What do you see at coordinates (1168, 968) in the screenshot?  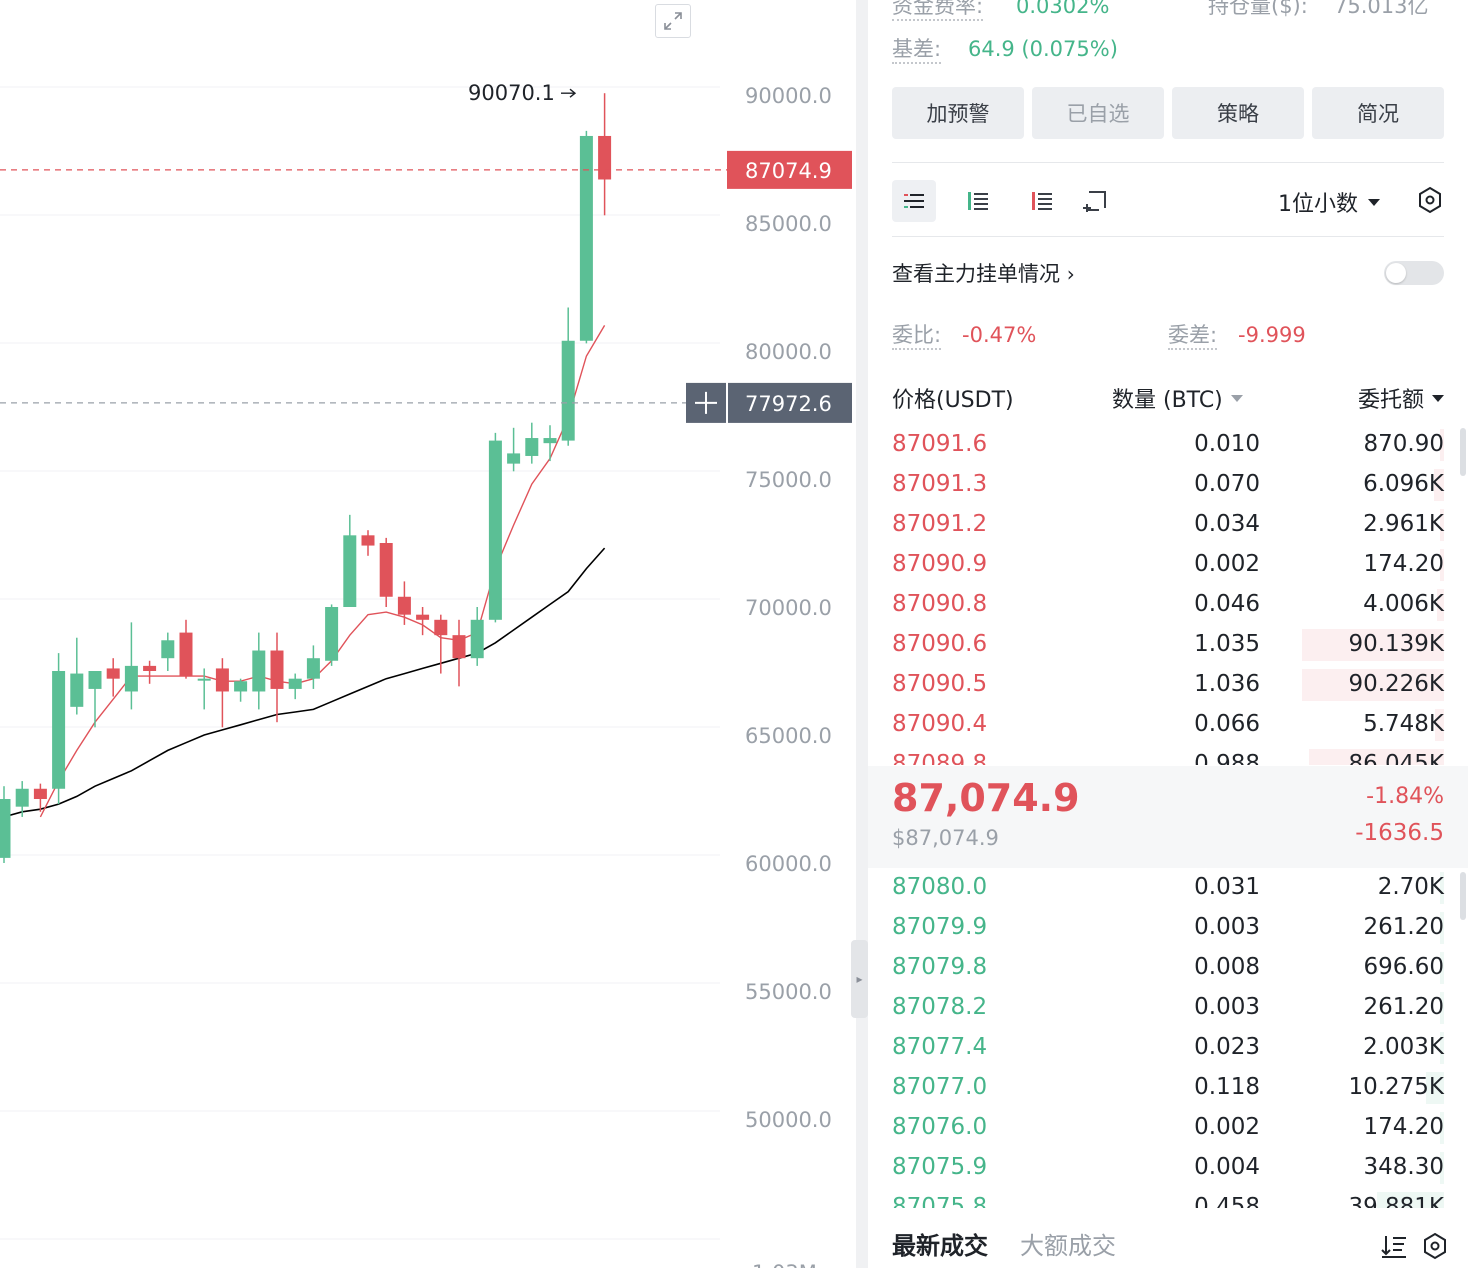 I see `bid-row: 87079.8 0.008 696.60` at bounding box center [1168, 968].